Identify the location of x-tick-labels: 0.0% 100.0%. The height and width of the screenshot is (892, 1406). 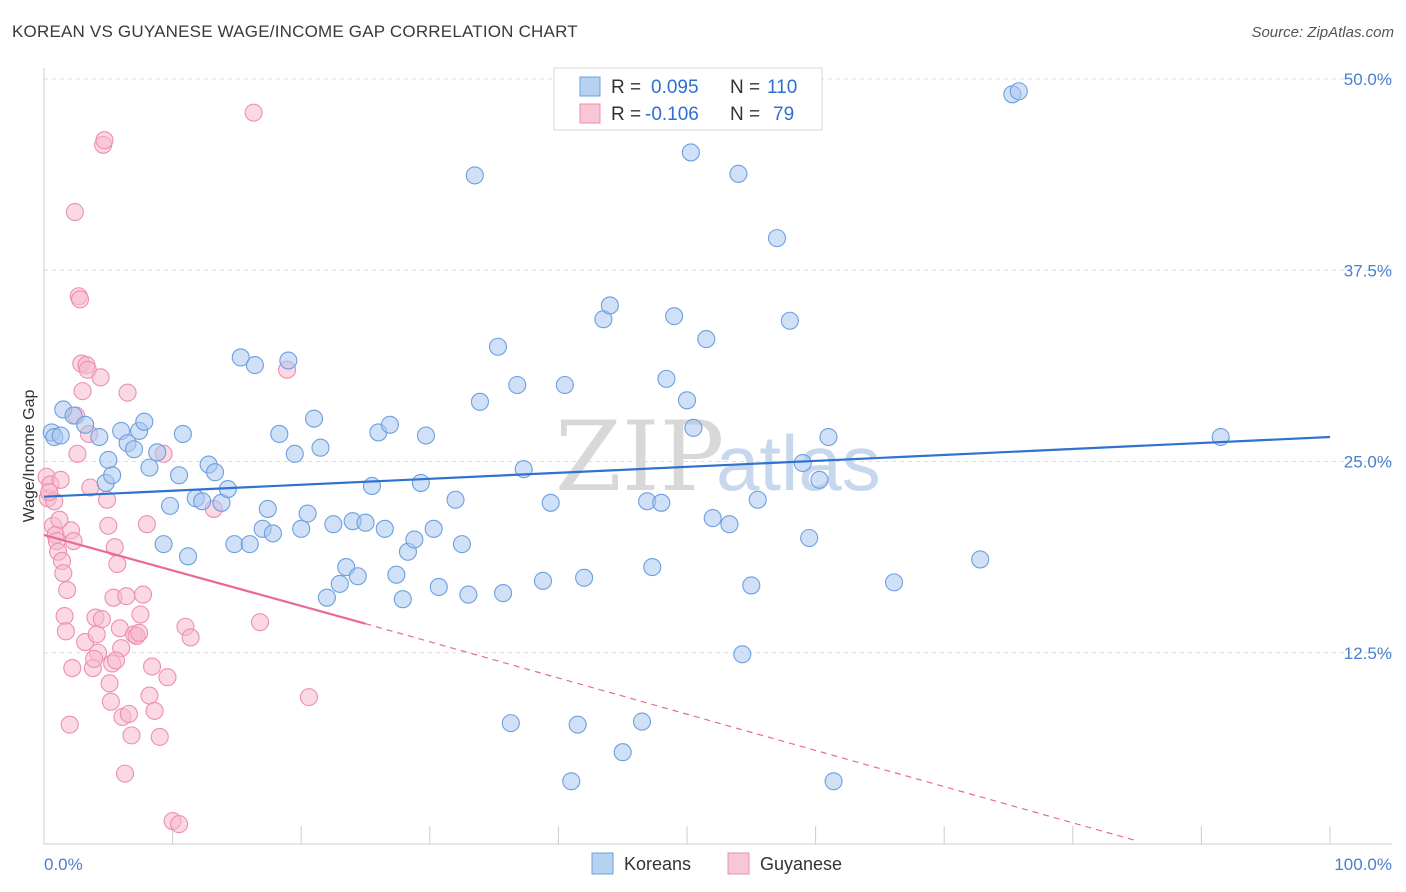
(718, 864).